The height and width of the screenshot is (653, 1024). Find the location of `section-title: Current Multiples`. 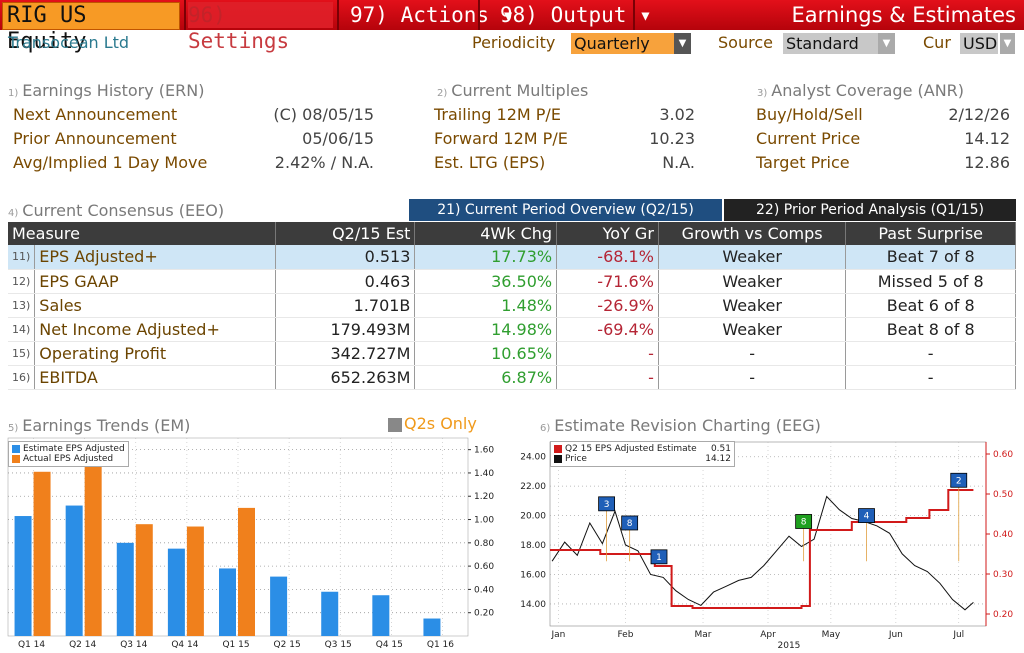

section-title: Current Multiples is located at coordinates (520, 90).